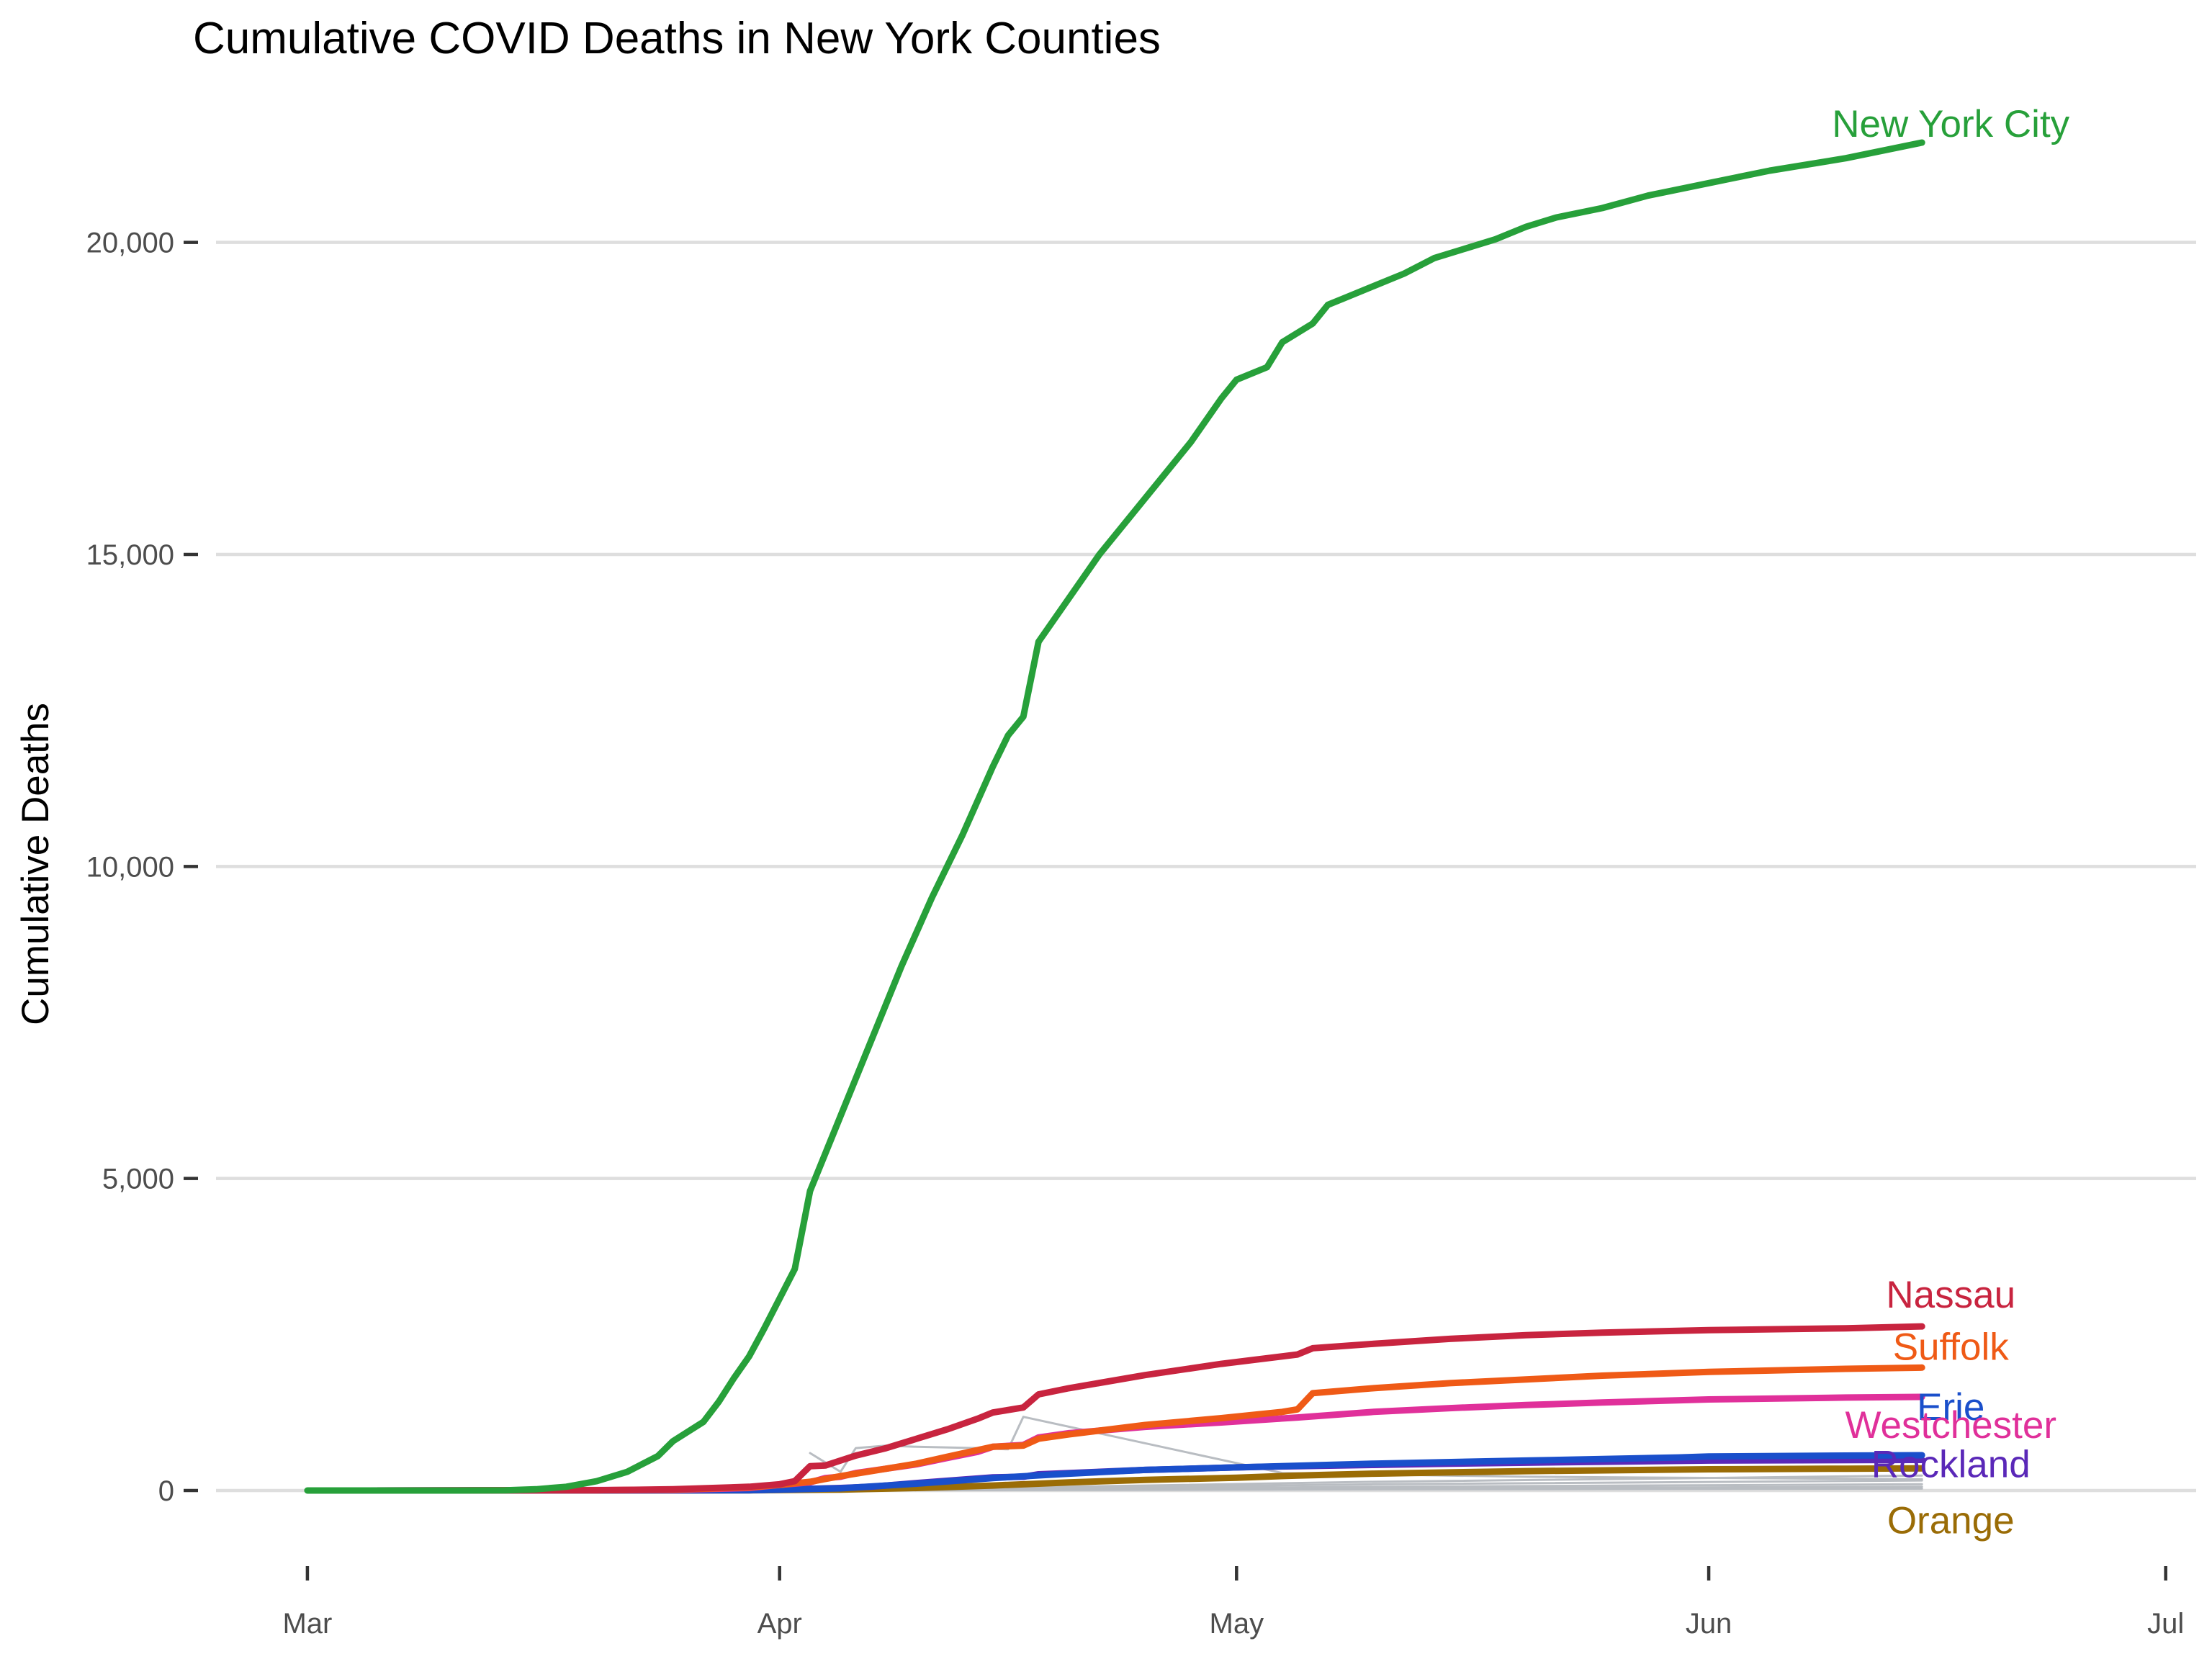  I want to click on series-label-suffolk: Suffolk, so click(1952, 1347).